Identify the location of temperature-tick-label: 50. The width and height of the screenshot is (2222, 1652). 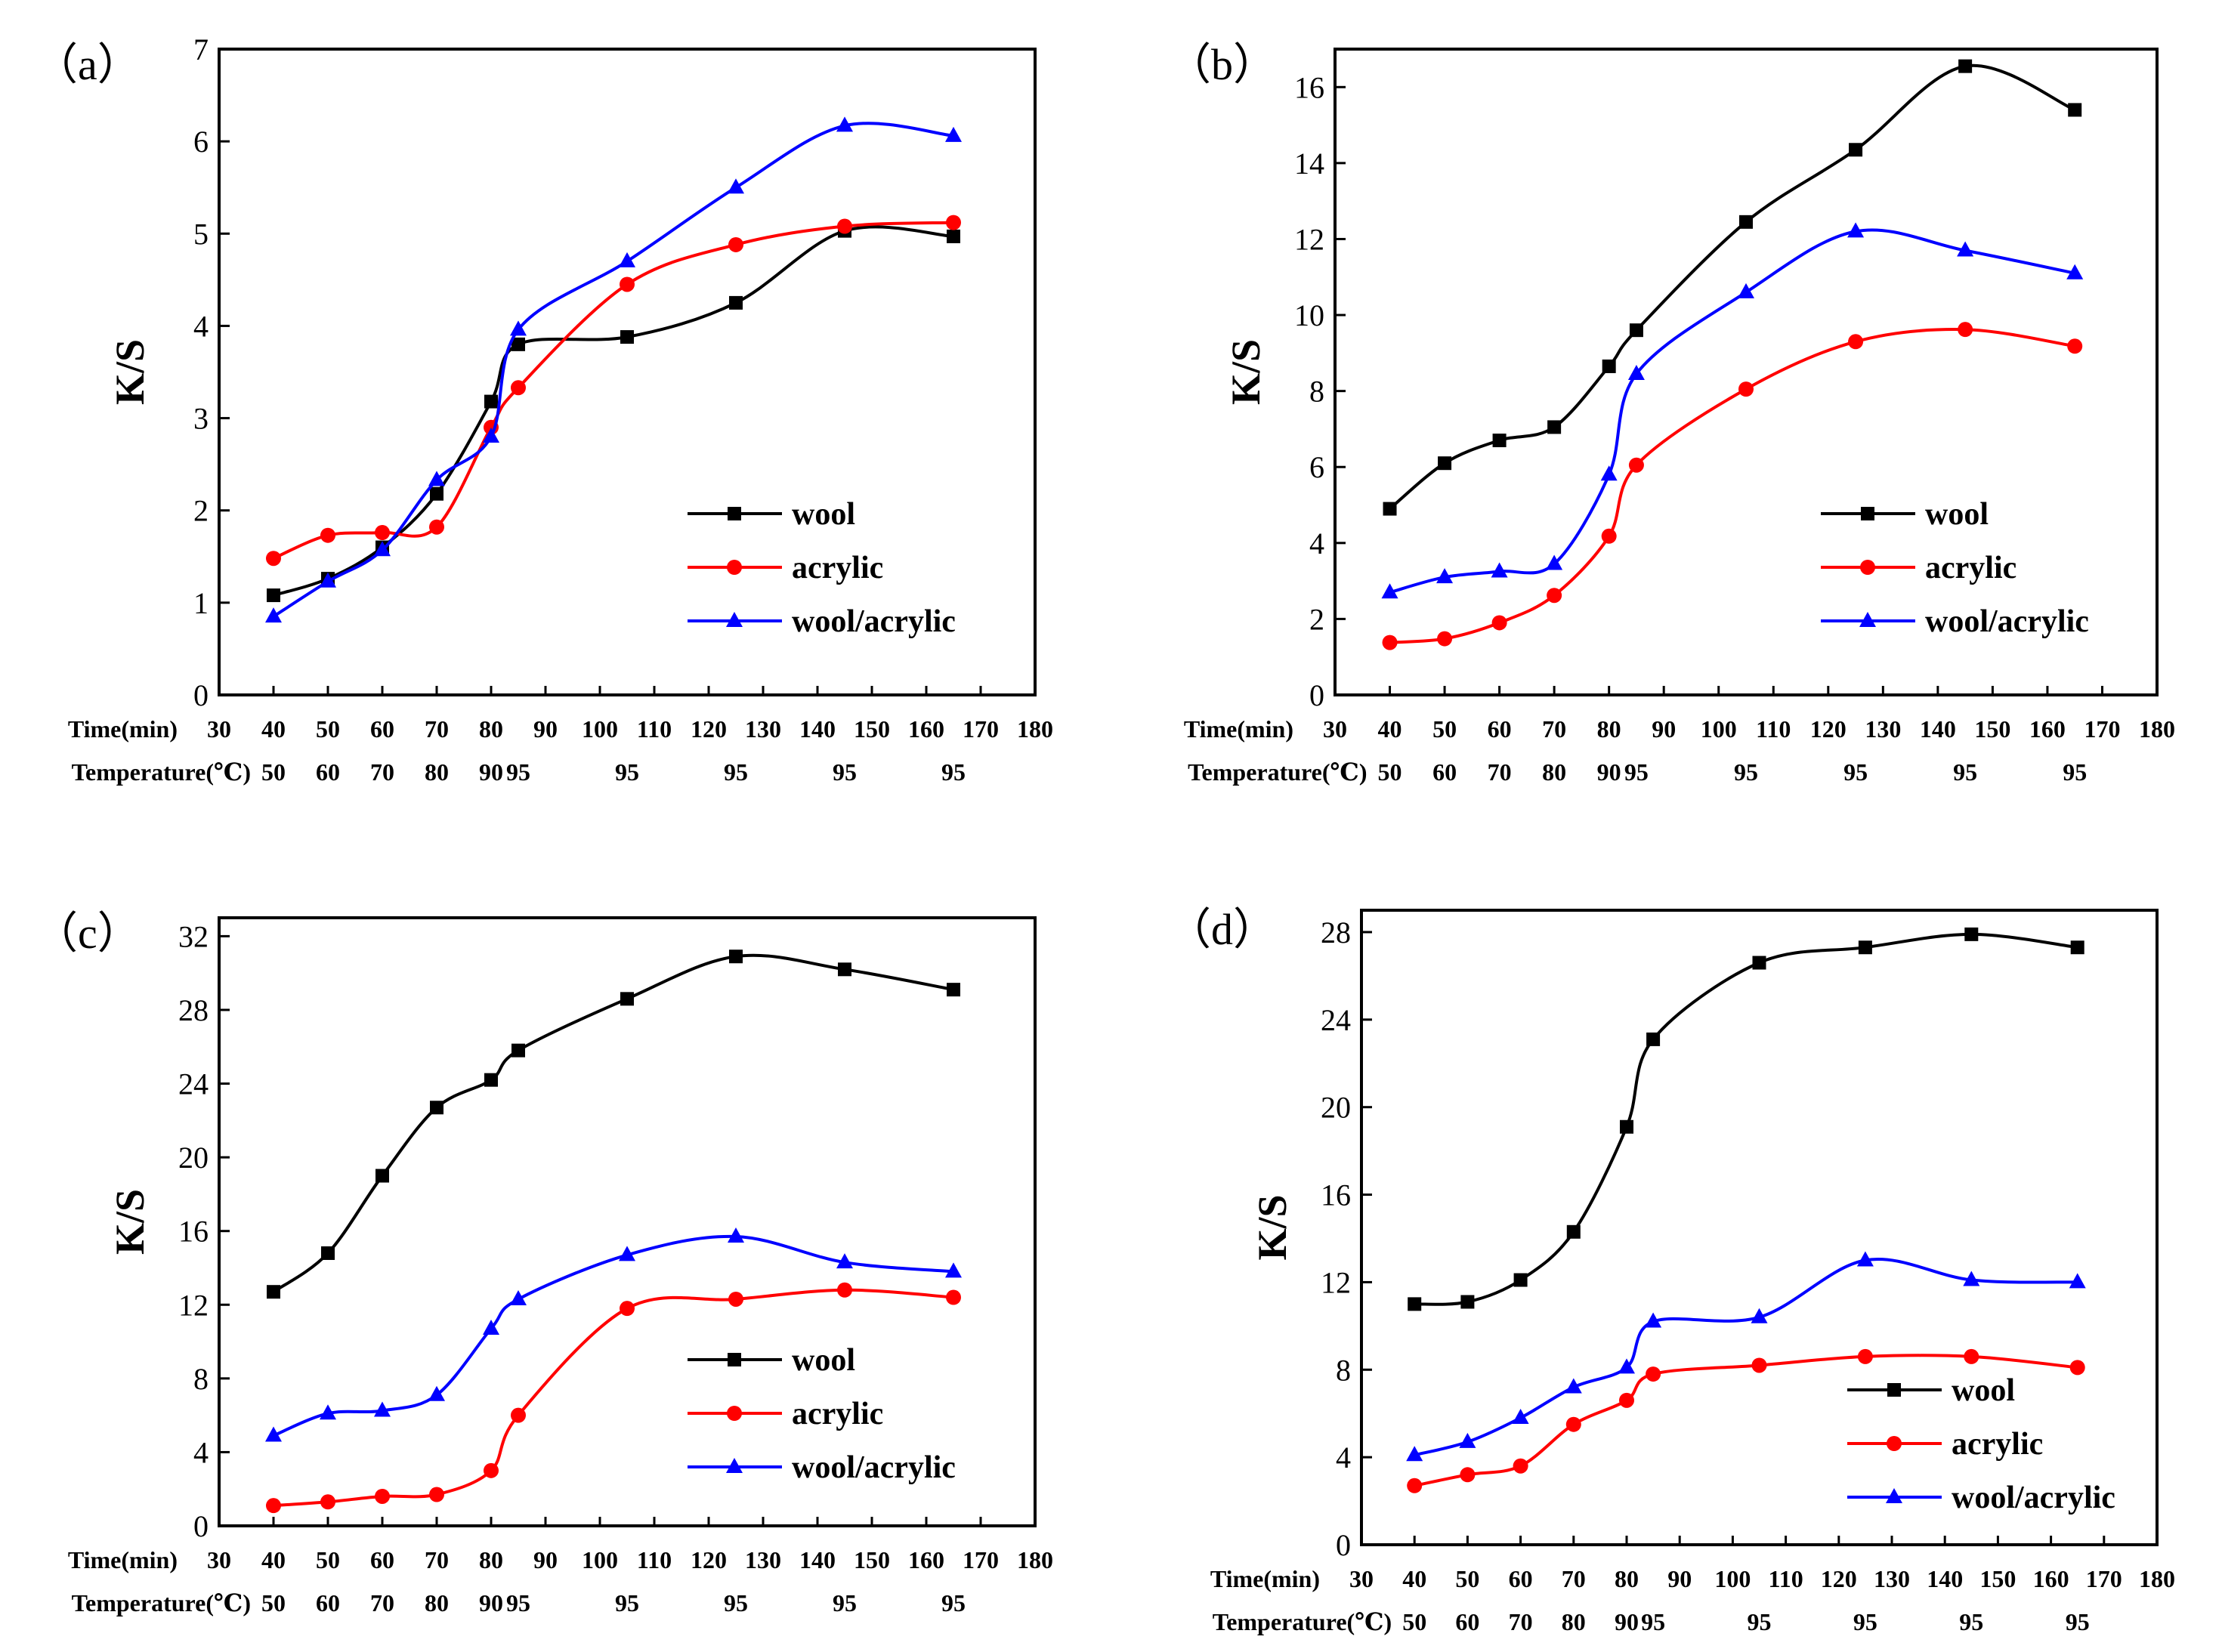
(273, 772).